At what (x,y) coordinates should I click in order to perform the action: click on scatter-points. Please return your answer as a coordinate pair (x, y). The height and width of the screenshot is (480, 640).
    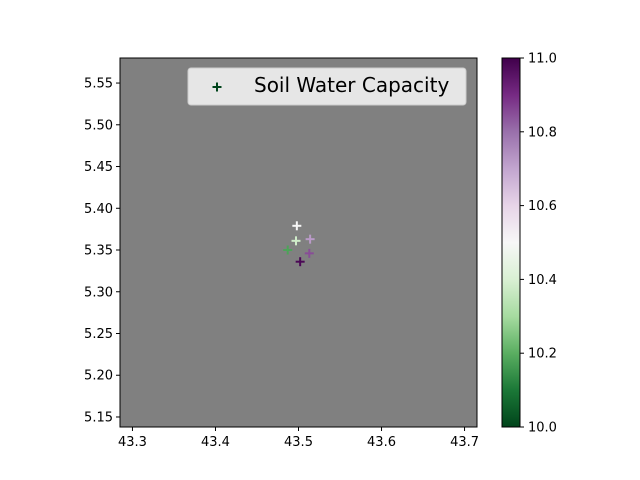
    Looking at the image, I should click on (299, 244).